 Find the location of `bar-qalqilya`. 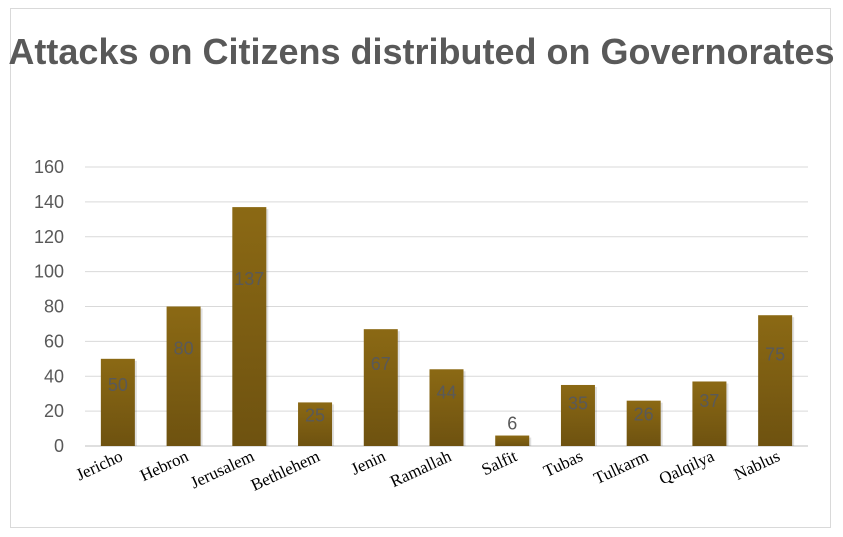

bar-qalqilya is located at coordinates (709, 413).